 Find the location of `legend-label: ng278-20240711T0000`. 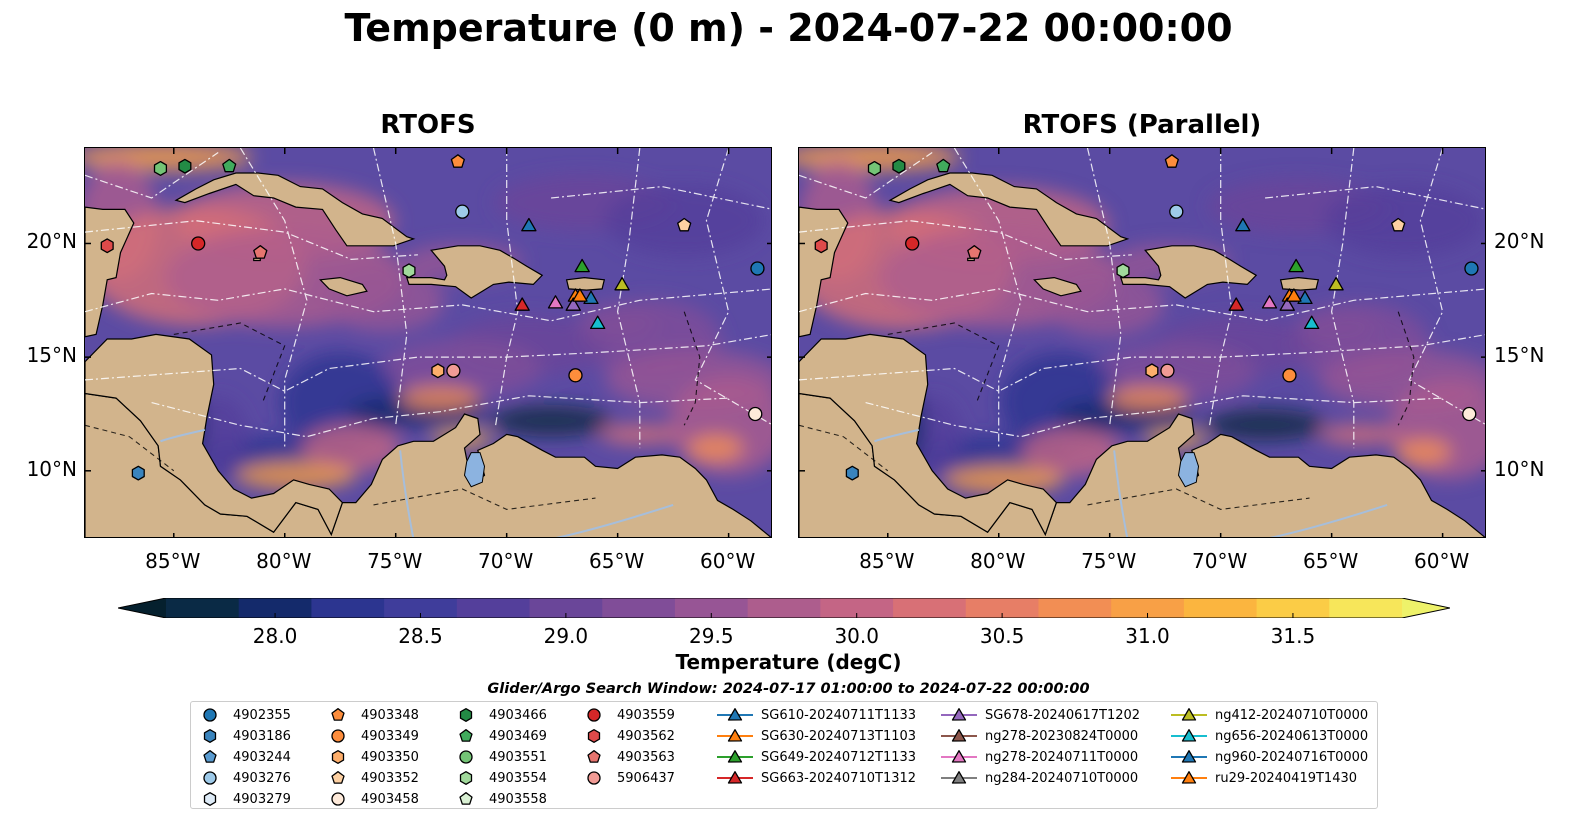

legend-label: ng278-20240711T0000 is located at coordinates (1062, 757).